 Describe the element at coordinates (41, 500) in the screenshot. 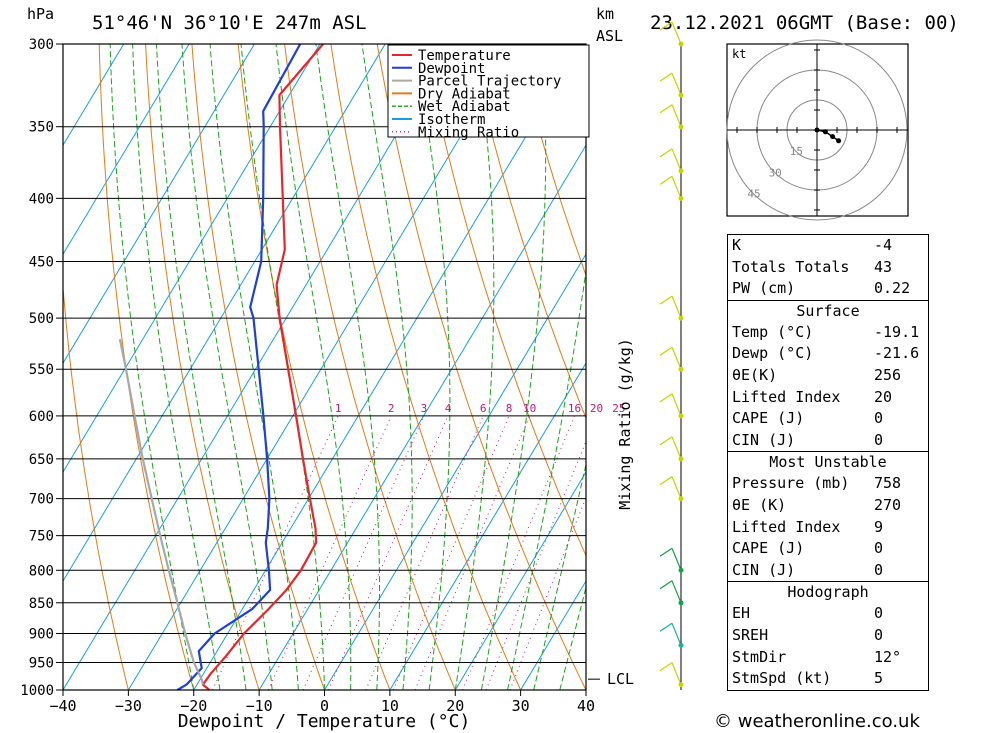

I see `pressure-label: 700` at that location.